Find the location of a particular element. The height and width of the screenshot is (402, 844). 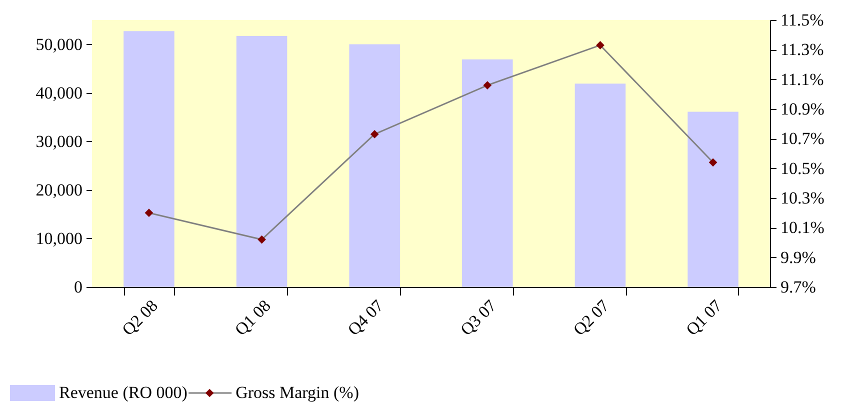

y-tick-label: 40,000 is located at coordinates (59, 92).